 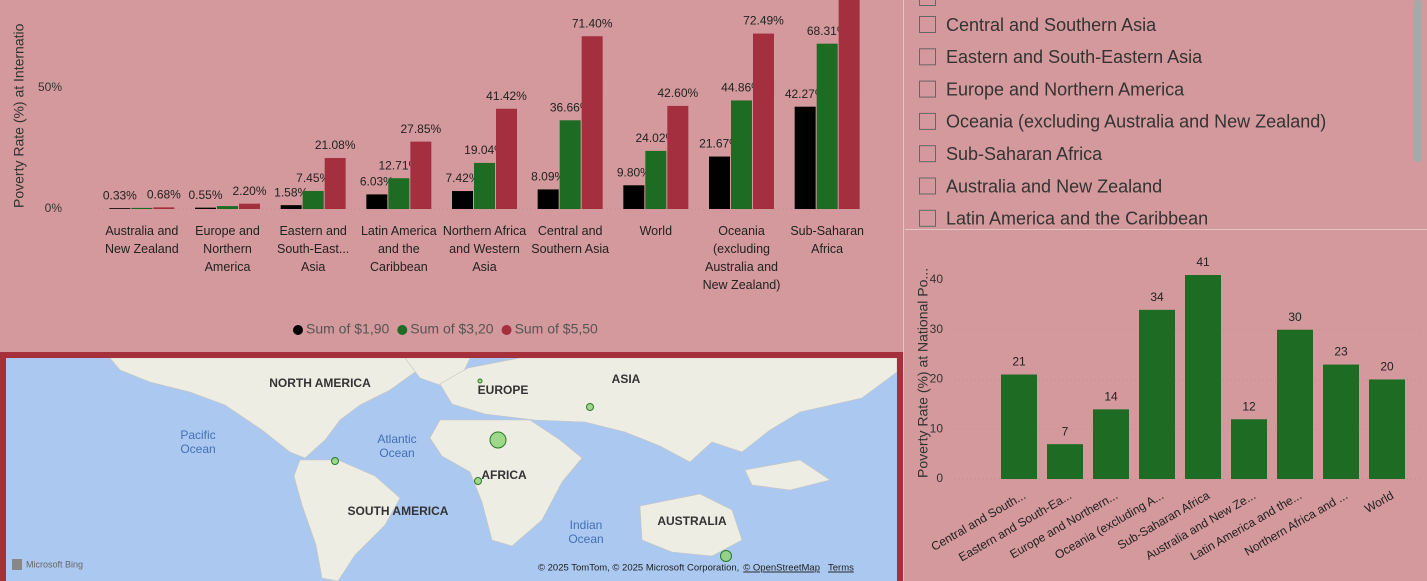 I want to click on map-label: NORTH AMERICA, so click(x=320, y=383).